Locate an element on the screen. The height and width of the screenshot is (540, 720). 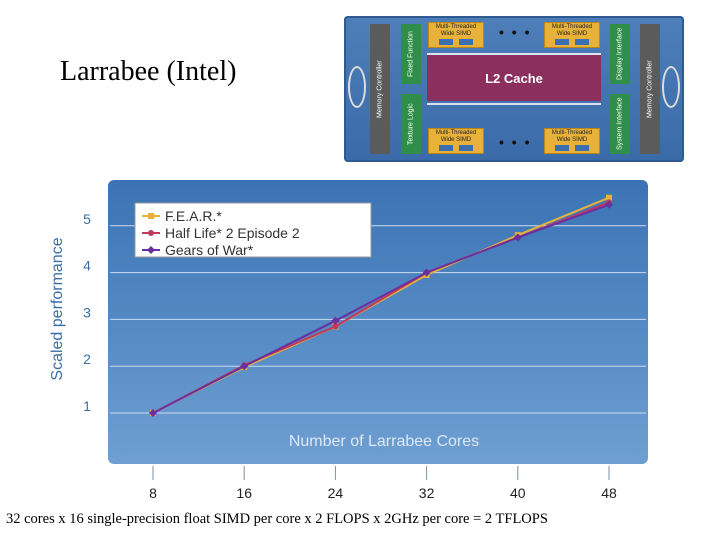
y-tick-label: 5 is located at coordinates (87, 219).